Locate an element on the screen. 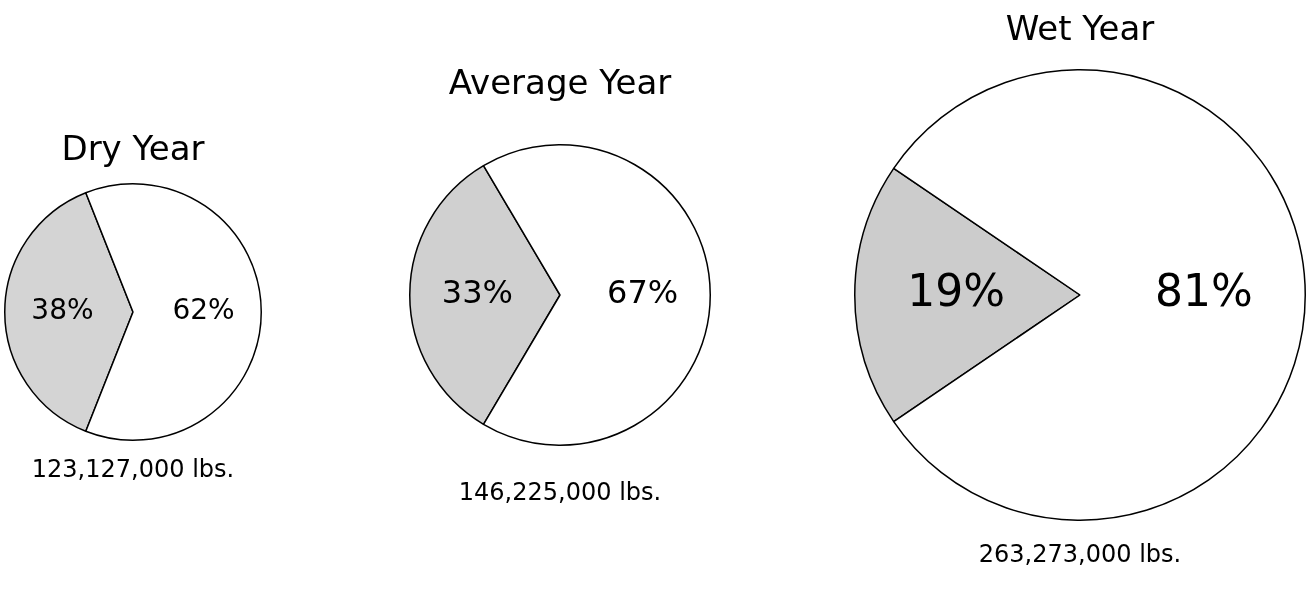 This screenshot has height=597, width=1315. text: 263,273,000 lbs. is located at coordinates (1080, 554).